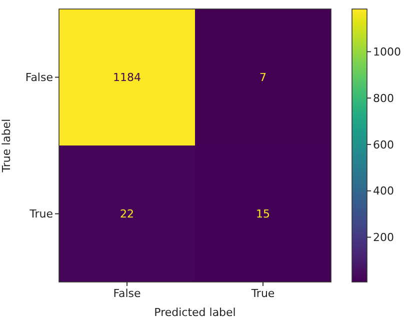  Describe the element at coordinates (6, 146) in the screenshot. I see `y-axis-title: True label` at that location.